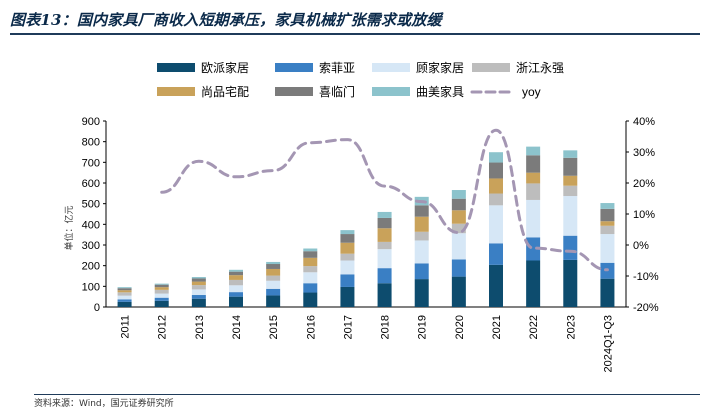 This screenshot has width=711, height=409. Describe the element at coordinates (348, 327) in the screenshot. I see `x-tick-label: 2017` at that location.